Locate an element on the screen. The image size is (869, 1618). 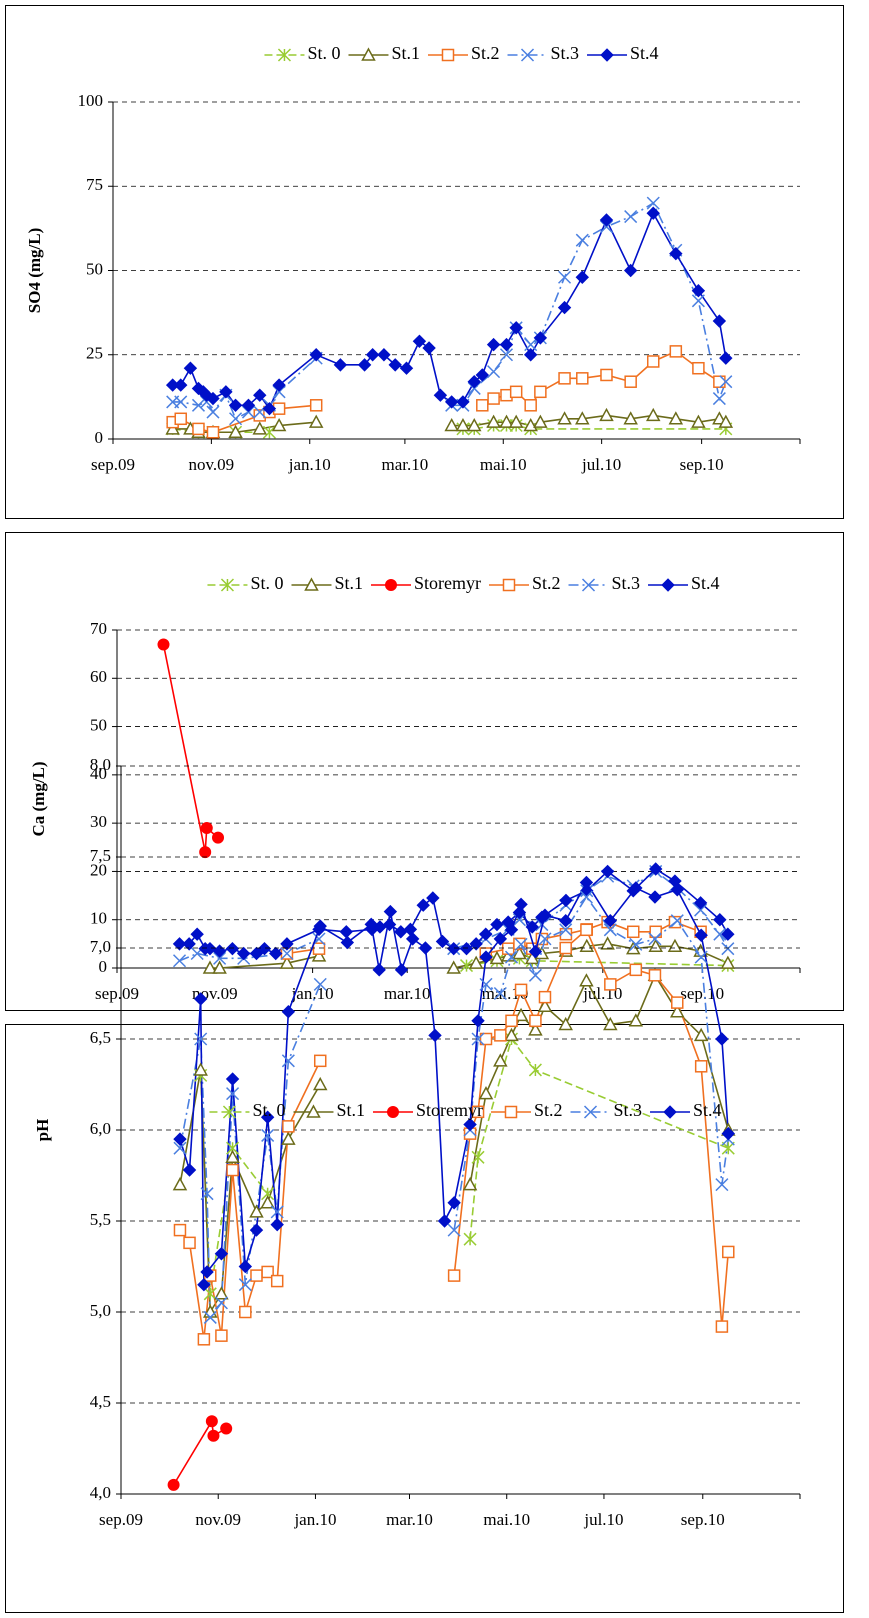
y-axis-label: pH is located at coordinates (42, 1130).